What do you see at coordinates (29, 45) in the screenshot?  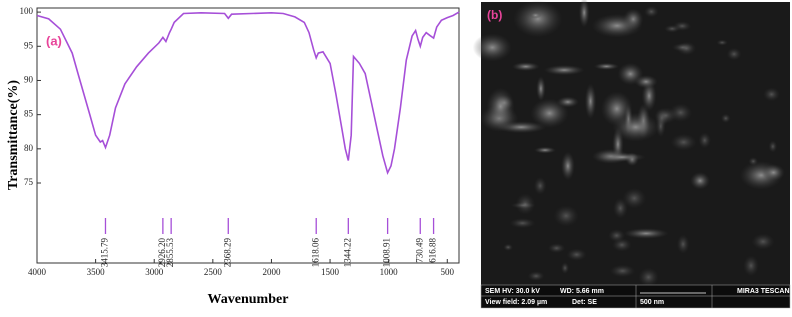 I see `y-tick-label: 95` at bounding box center [29, 45].